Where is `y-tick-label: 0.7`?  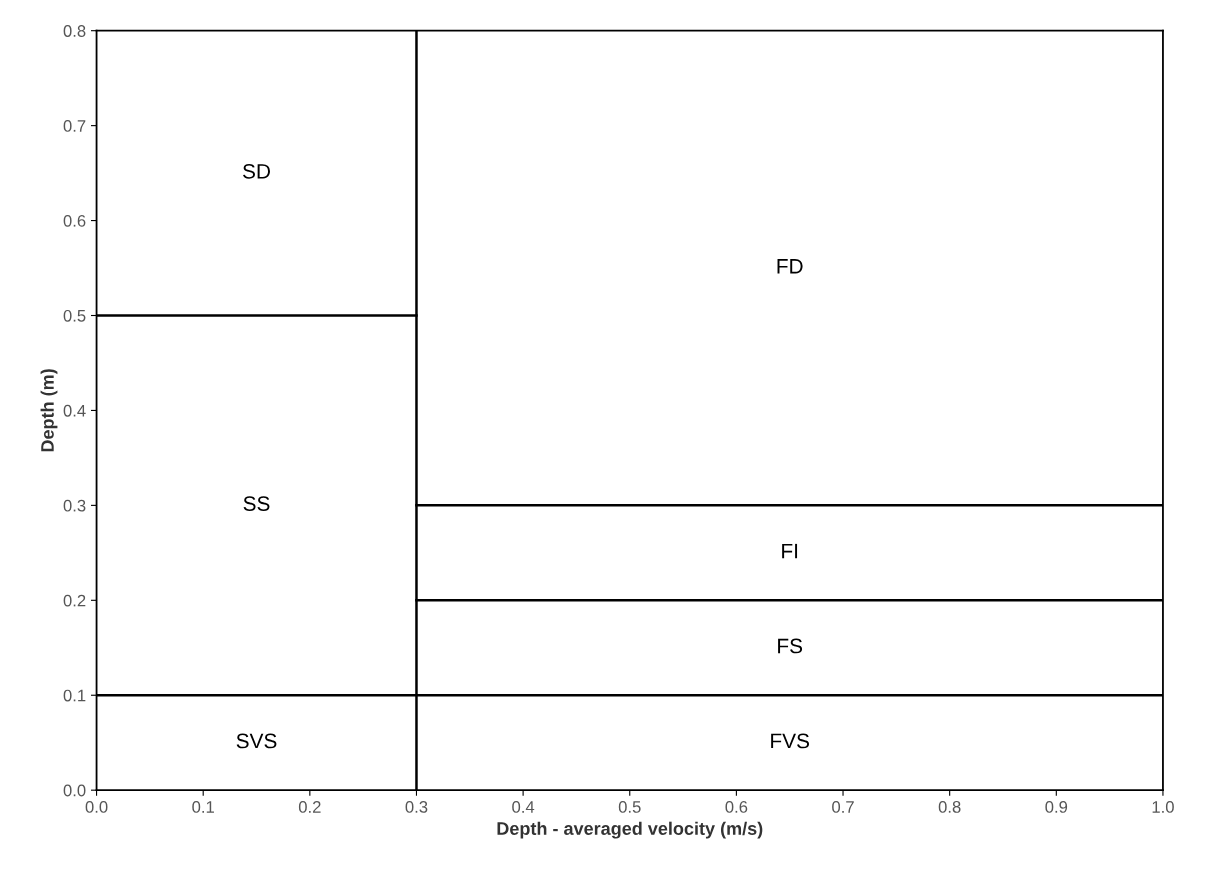 y-tick-label: 0.7 is located at coordinates (74, 126).